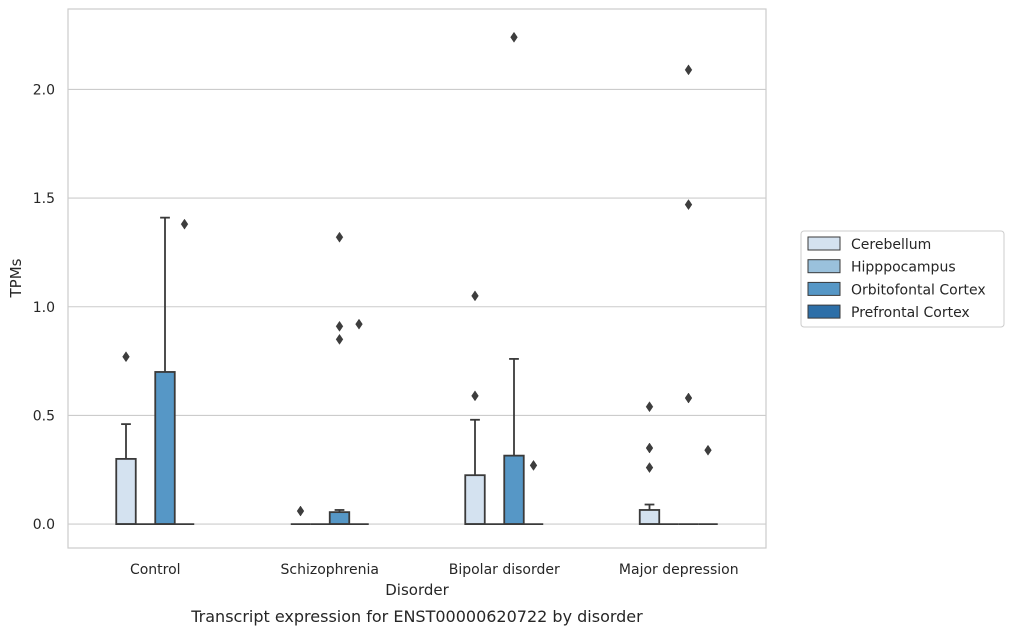 This screenshot has width=1014, height=634. Describe the element at coordinates (504, 570) in the screenshot. I see `x-tick-label: Bipolar disorder` at that location.